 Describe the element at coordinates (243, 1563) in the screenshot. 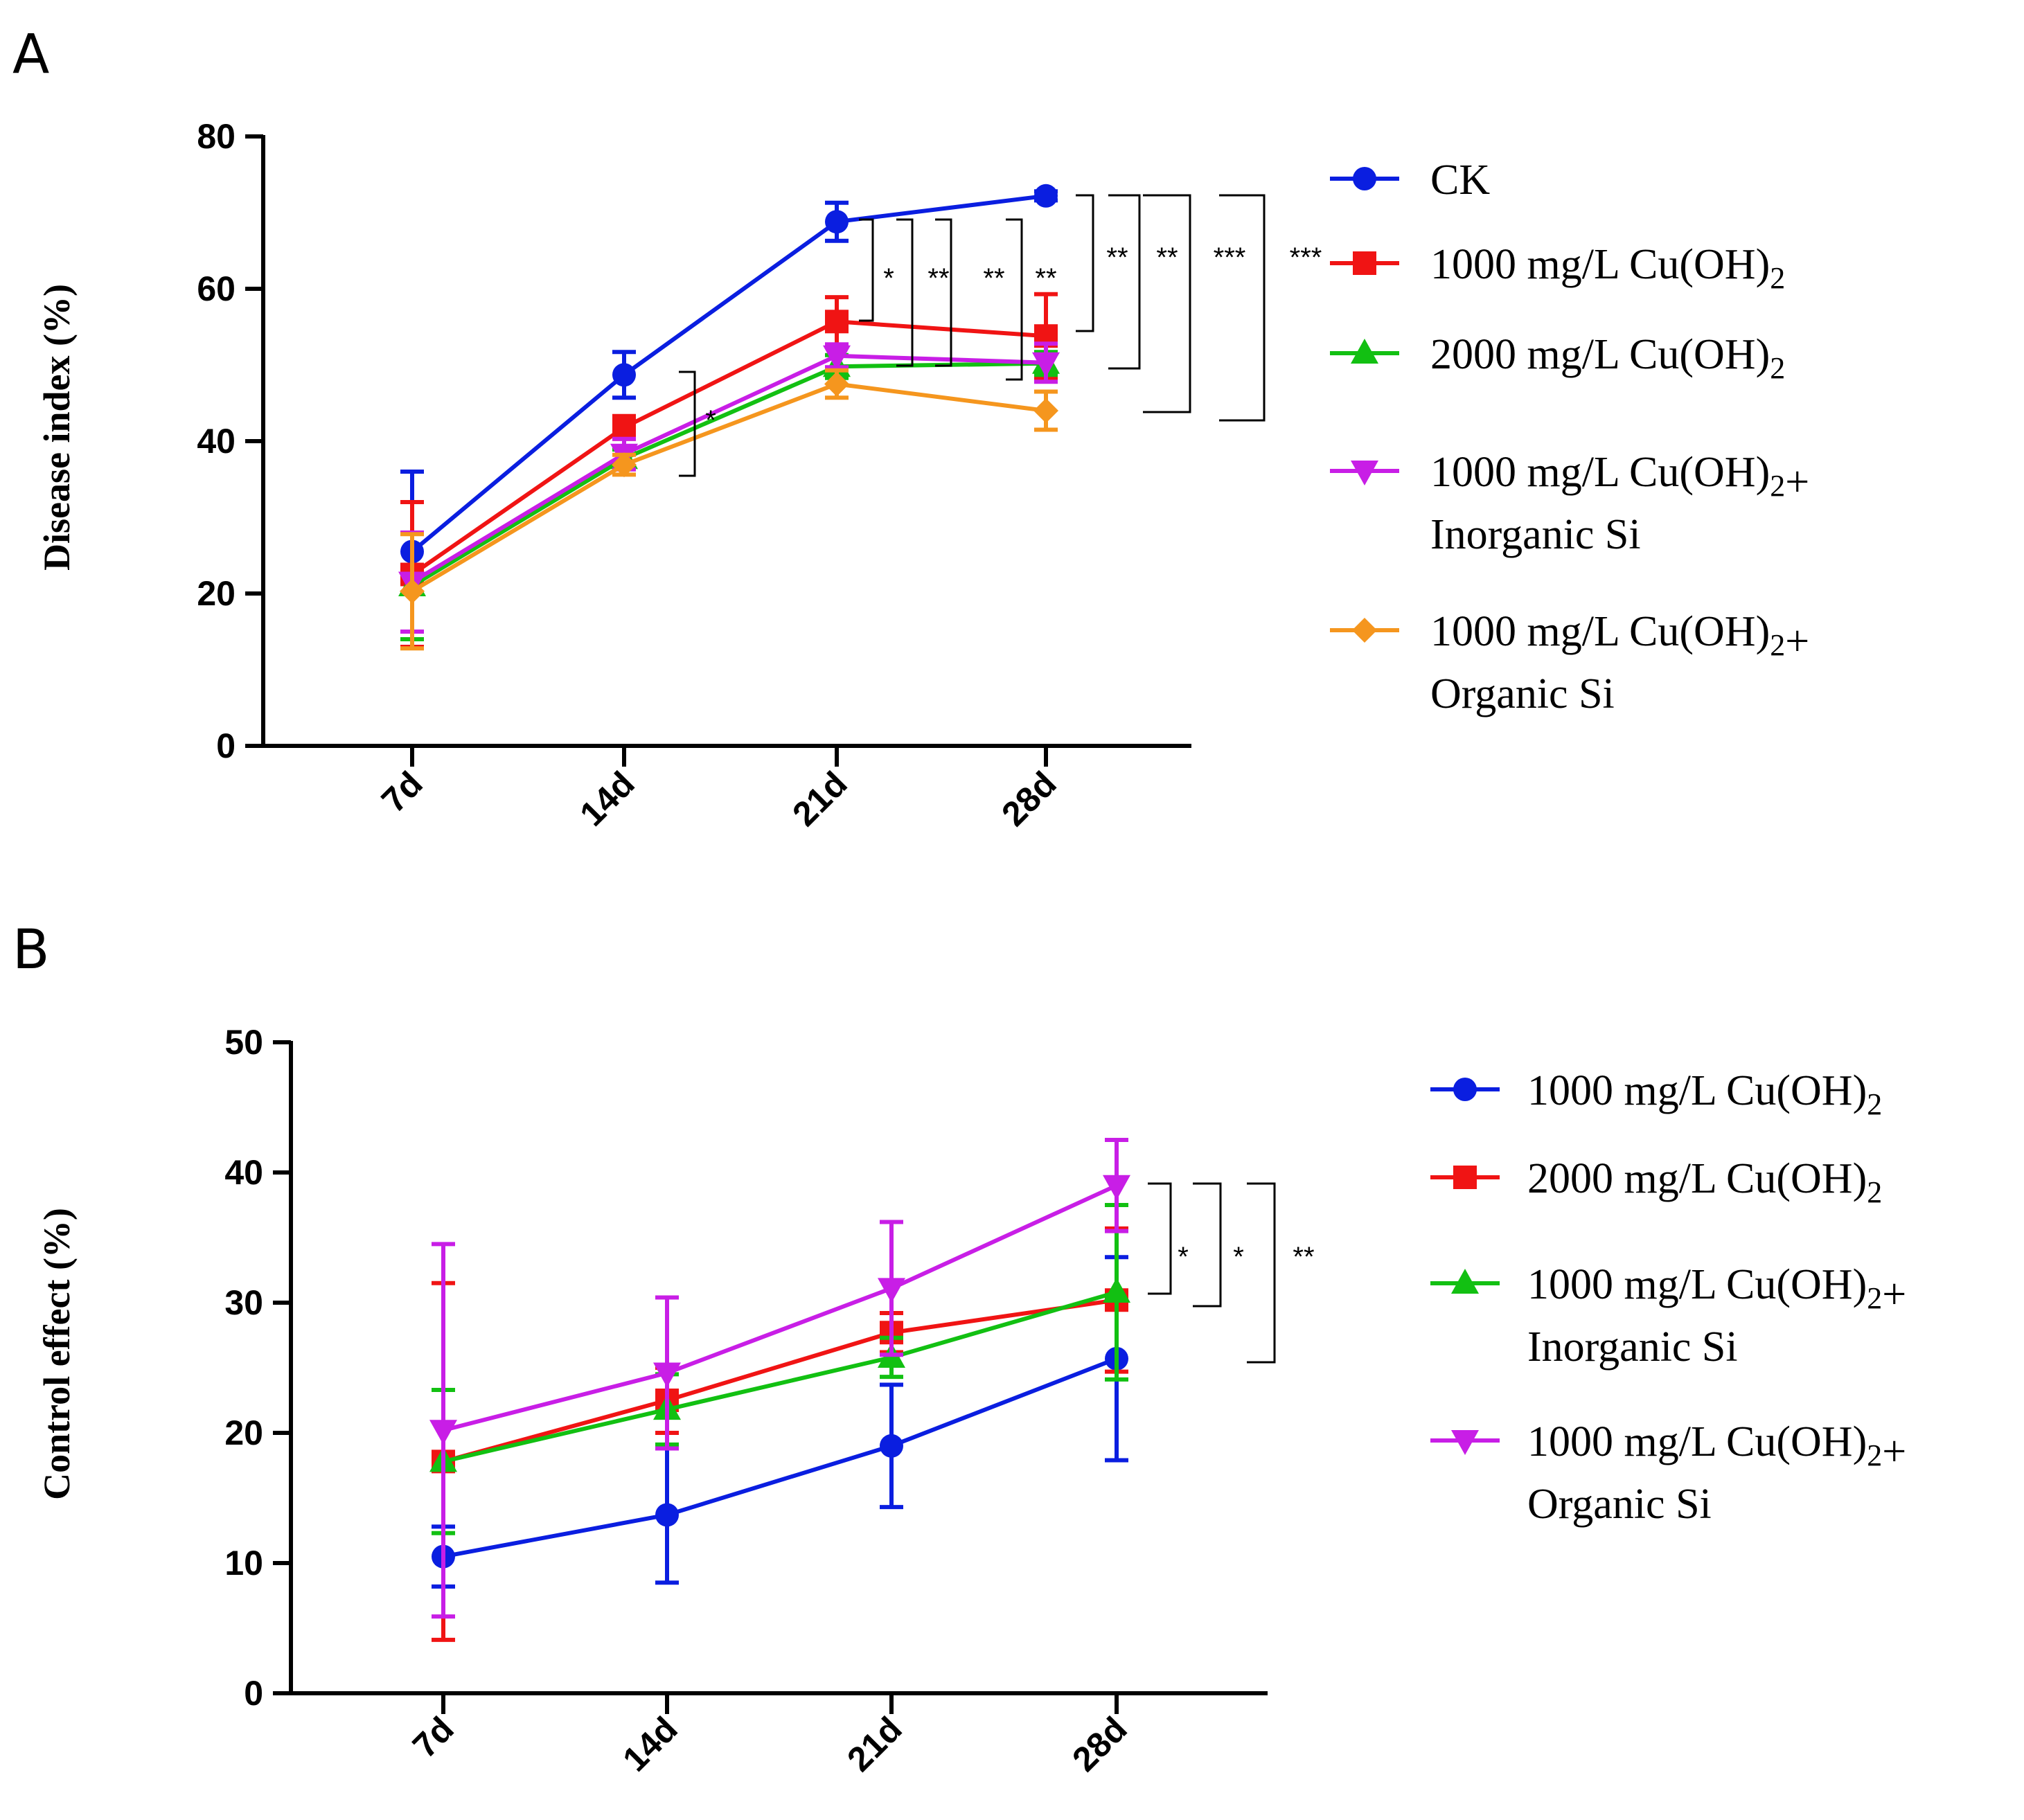

I see `y-tick-label: 10` at that location.